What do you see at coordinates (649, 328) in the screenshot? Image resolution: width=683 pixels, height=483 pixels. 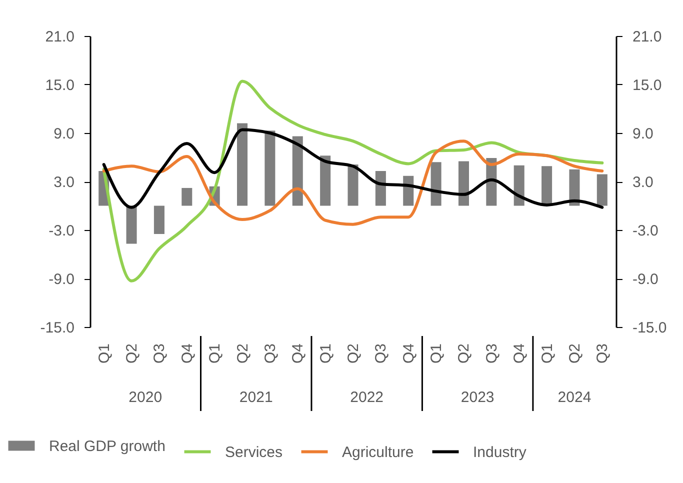 I see `y2-tick-label: -15.0` at bounding box center [649, 328].